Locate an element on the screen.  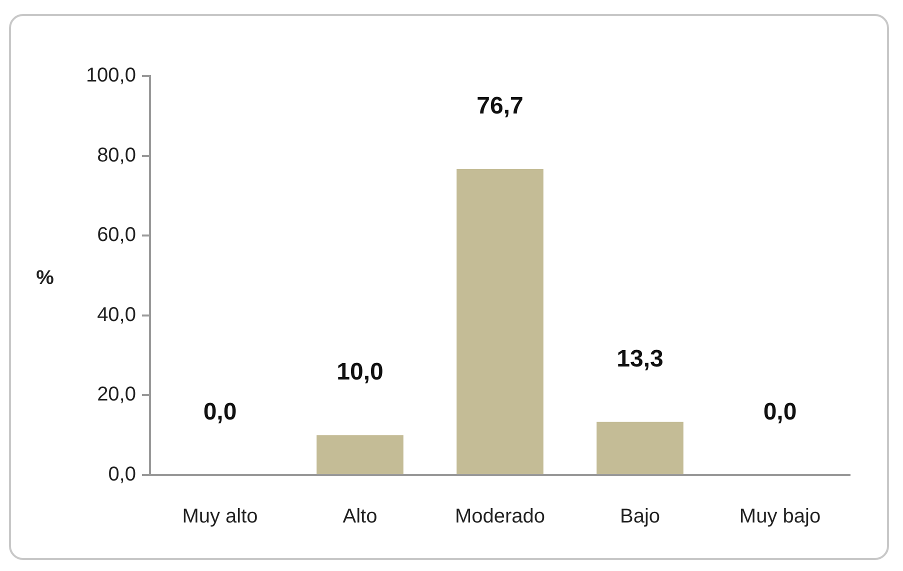
y-tick-label: 20,0 is located at coordinates (116, 395).